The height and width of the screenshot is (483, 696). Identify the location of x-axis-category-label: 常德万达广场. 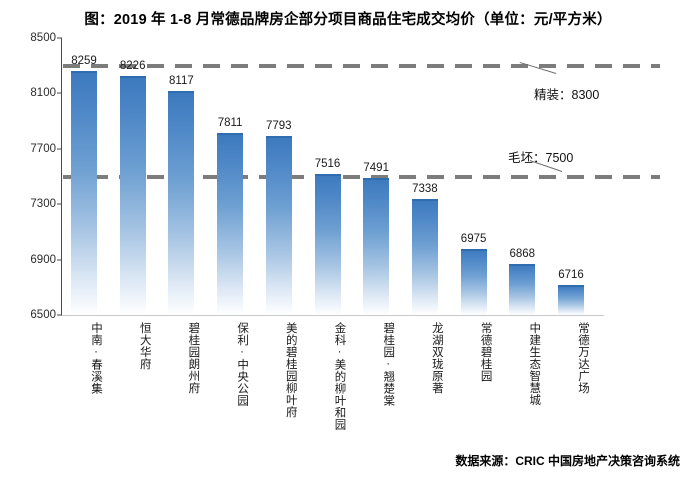
(583, 358).